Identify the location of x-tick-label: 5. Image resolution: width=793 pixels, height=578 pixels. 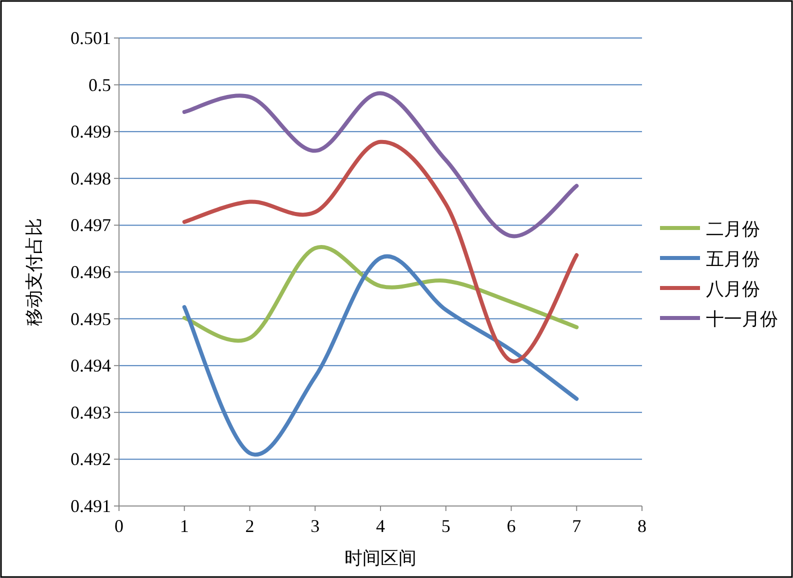
(445, 526).